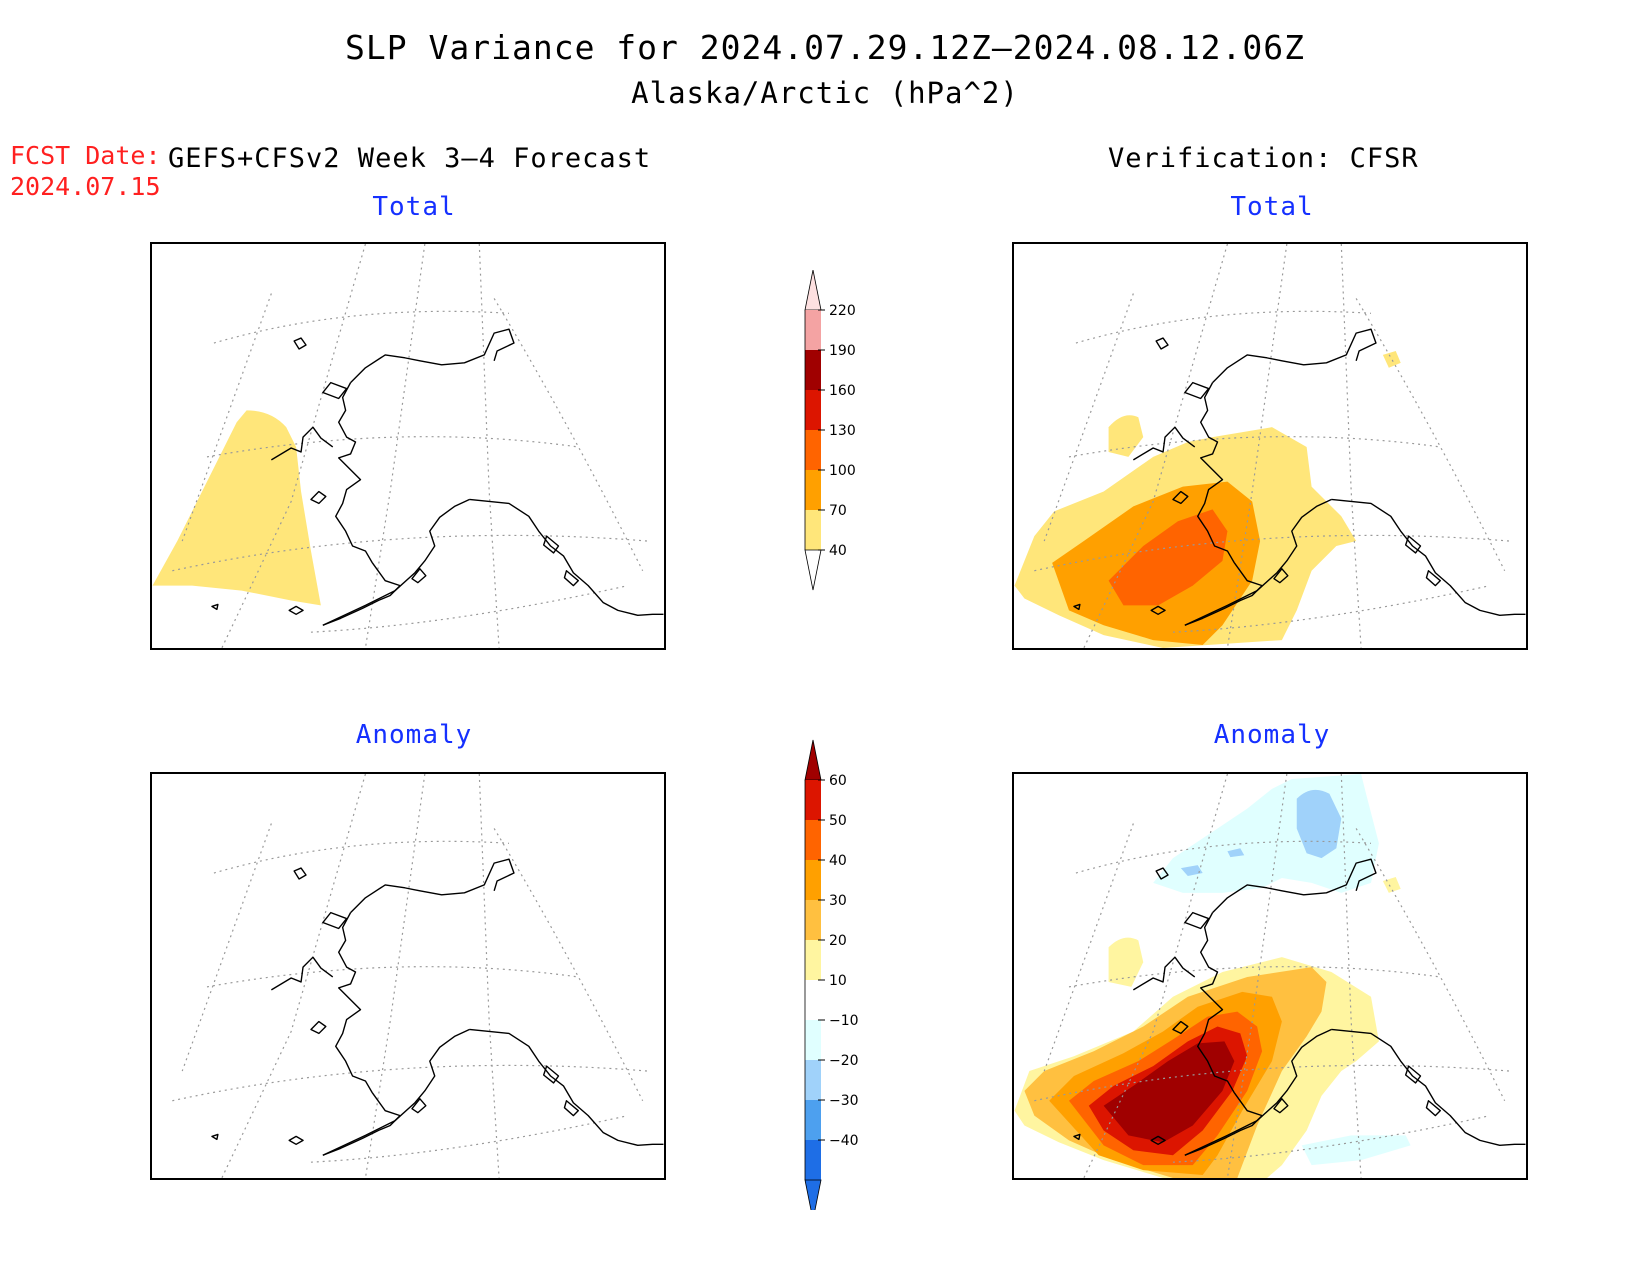 The image size is (1650, 1275). Describe the element at coordinates (85, 155) in the screenshot. I see `fcst-date-label: FCST Date:` at that location.